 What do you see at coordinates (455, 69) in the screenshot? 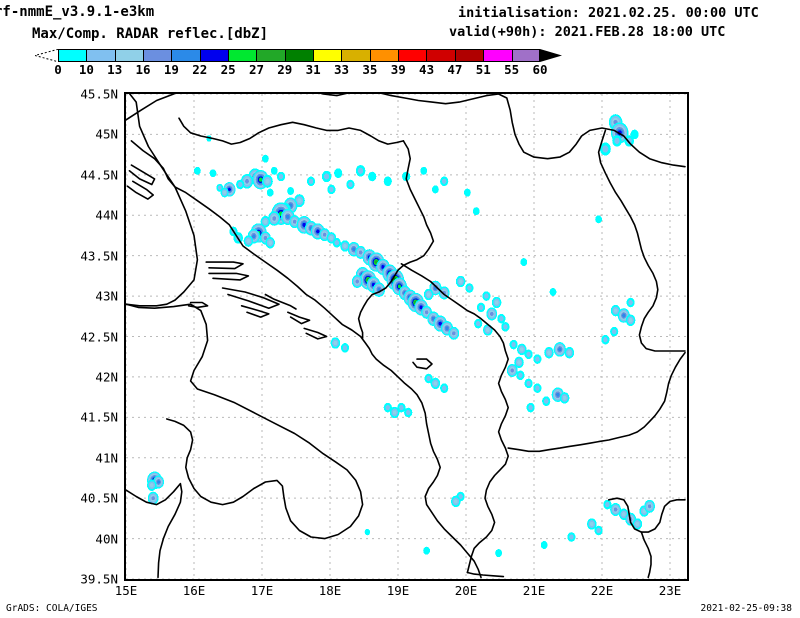
I see `colorbar-tick-label: 47` at bounding box center [455, 69].